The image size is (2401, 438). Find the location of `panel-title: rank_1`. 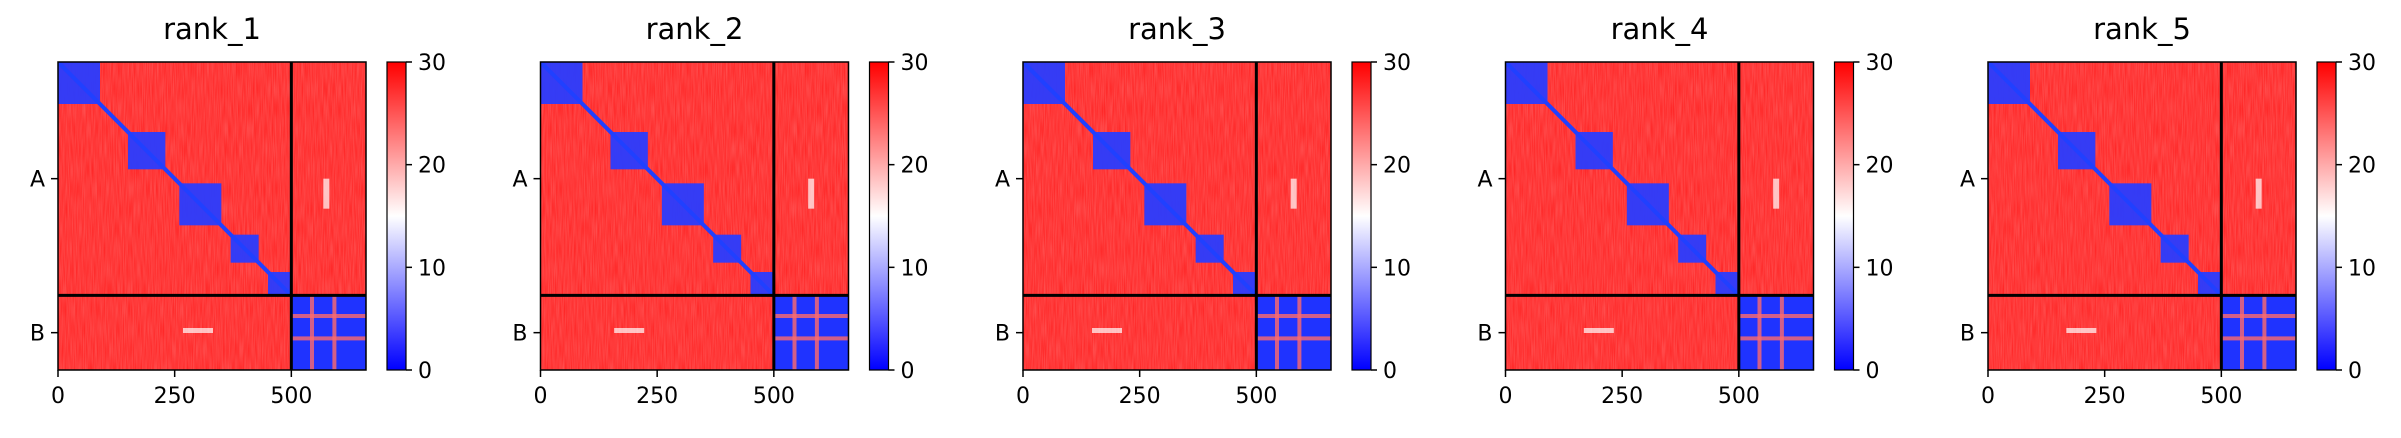

panel-title: rank_1 is located at coordinates (212, 29).